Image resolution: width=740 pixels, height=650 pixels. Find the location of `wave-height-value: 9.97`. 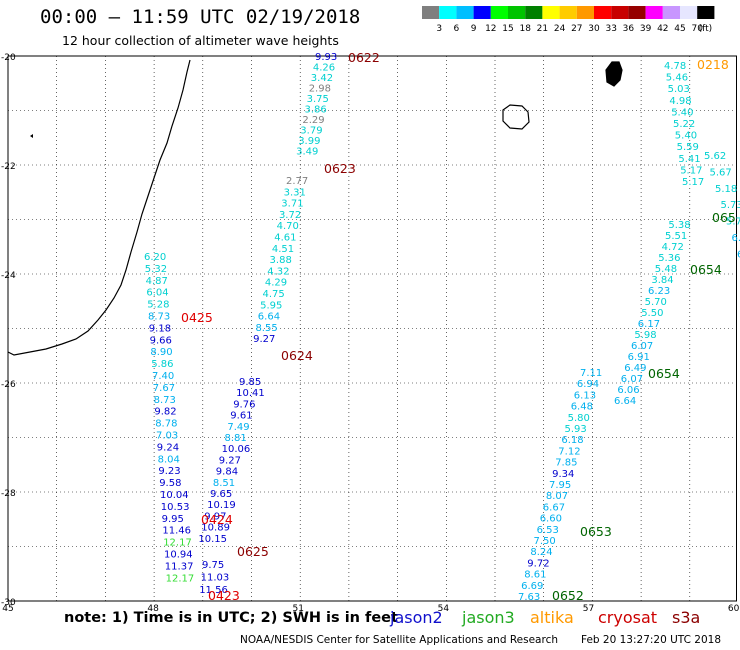

wave-height-value: 9.97 is located at coordinates (215, 516).